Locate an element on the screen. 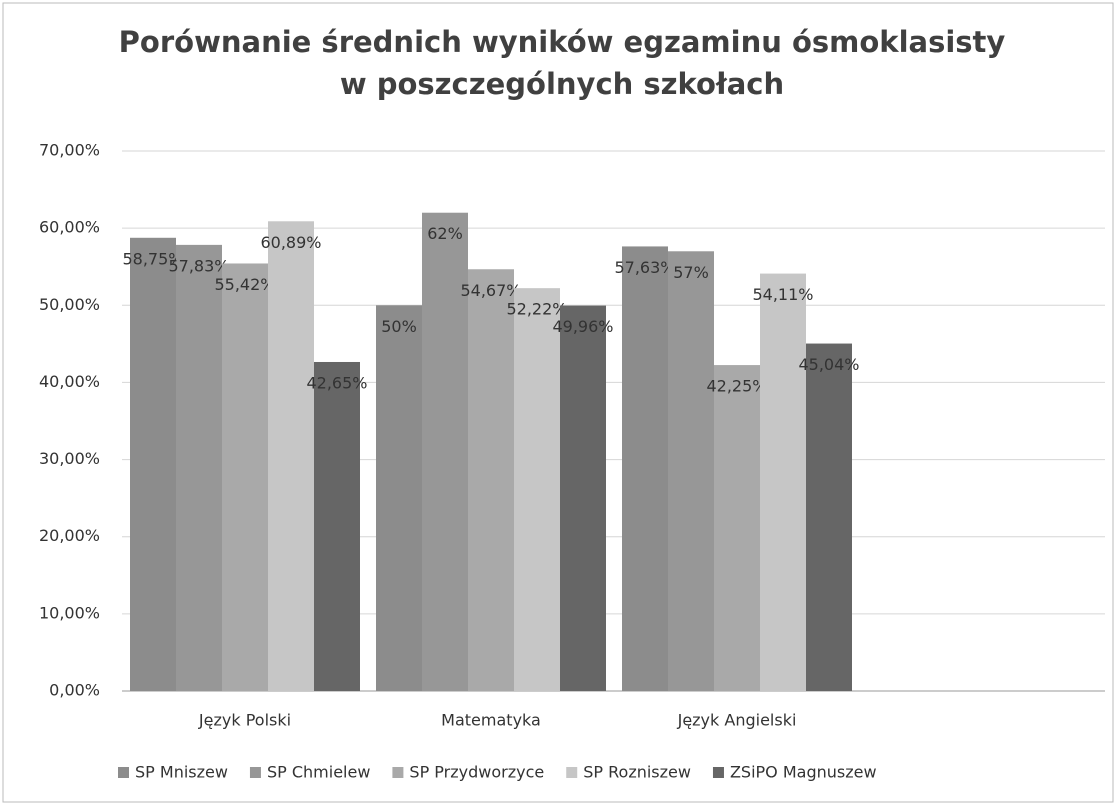 Image resolution: width=1116 pixels, height=805 pixels. x-tick-label: Matematyka is located at coordinates (491, 720).